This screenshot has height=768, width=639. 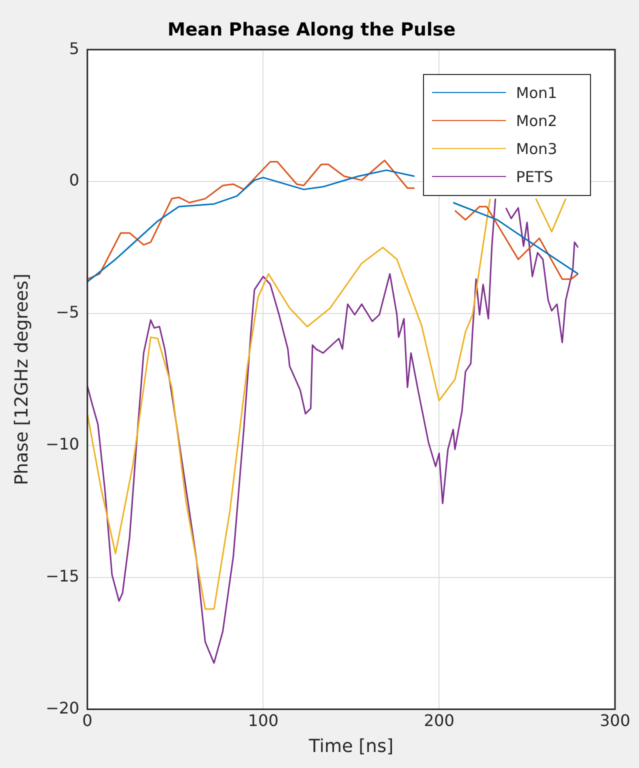 I want to click on y-tick-label: 5, so click(x=74, y=48).